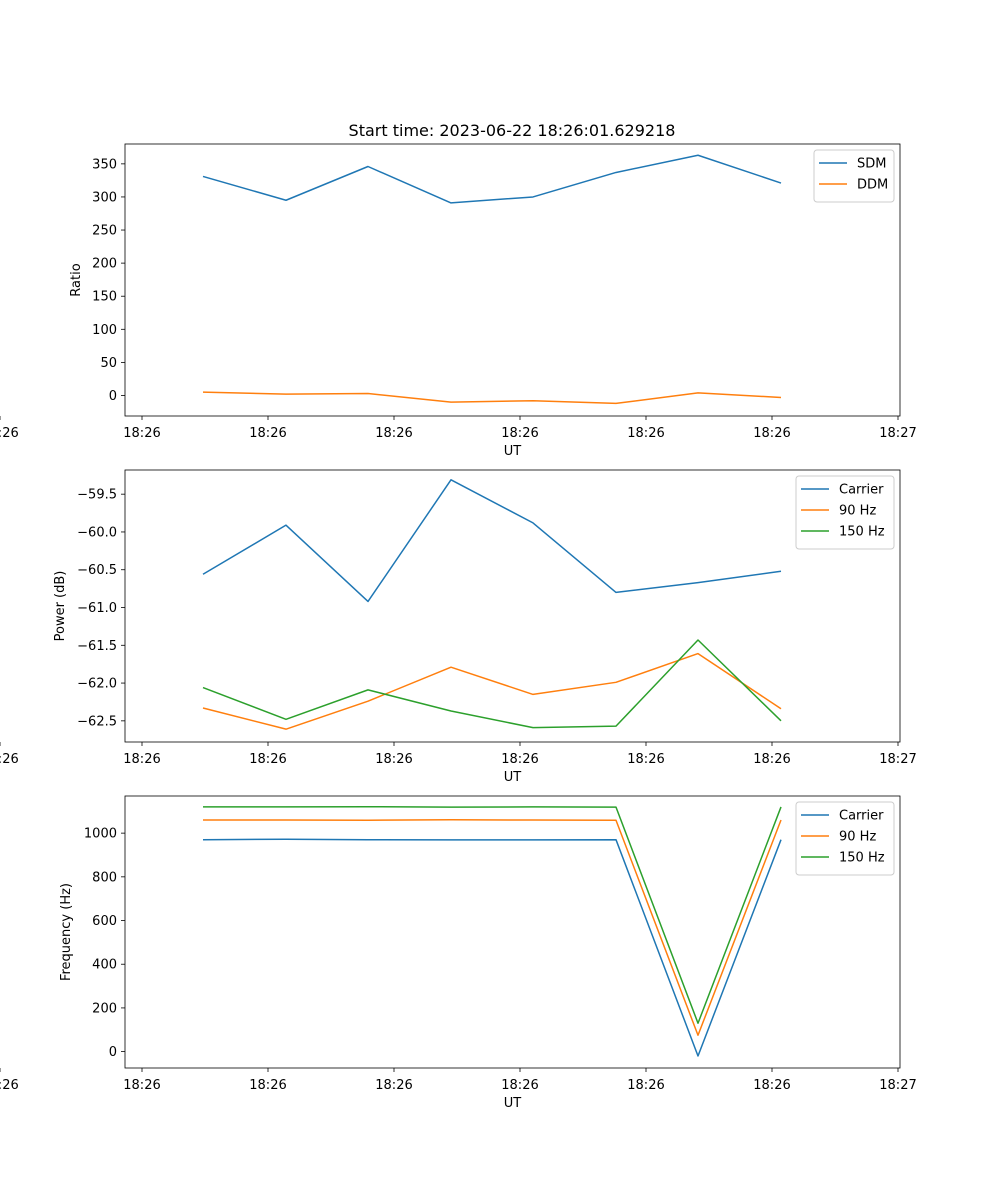 The height and width of the screenshot is (1200, 1000). What do you see at coordinates (97, 684) in the screenshot?
I see `y-tick-label: −62.0` at bounding box center [97, 684].